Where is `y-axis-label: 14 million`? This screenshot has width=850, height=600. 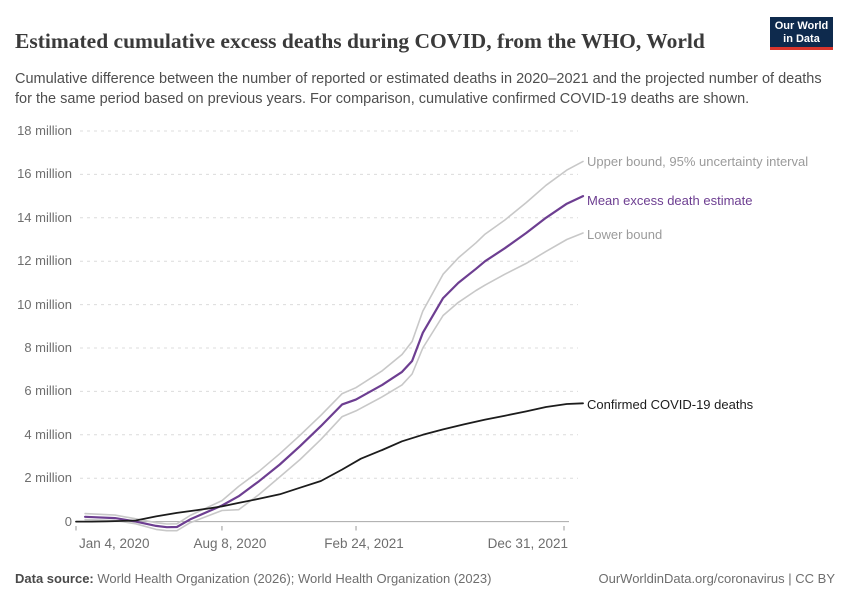
y-axis-label: 14 million is located at coordinates (44, 217).